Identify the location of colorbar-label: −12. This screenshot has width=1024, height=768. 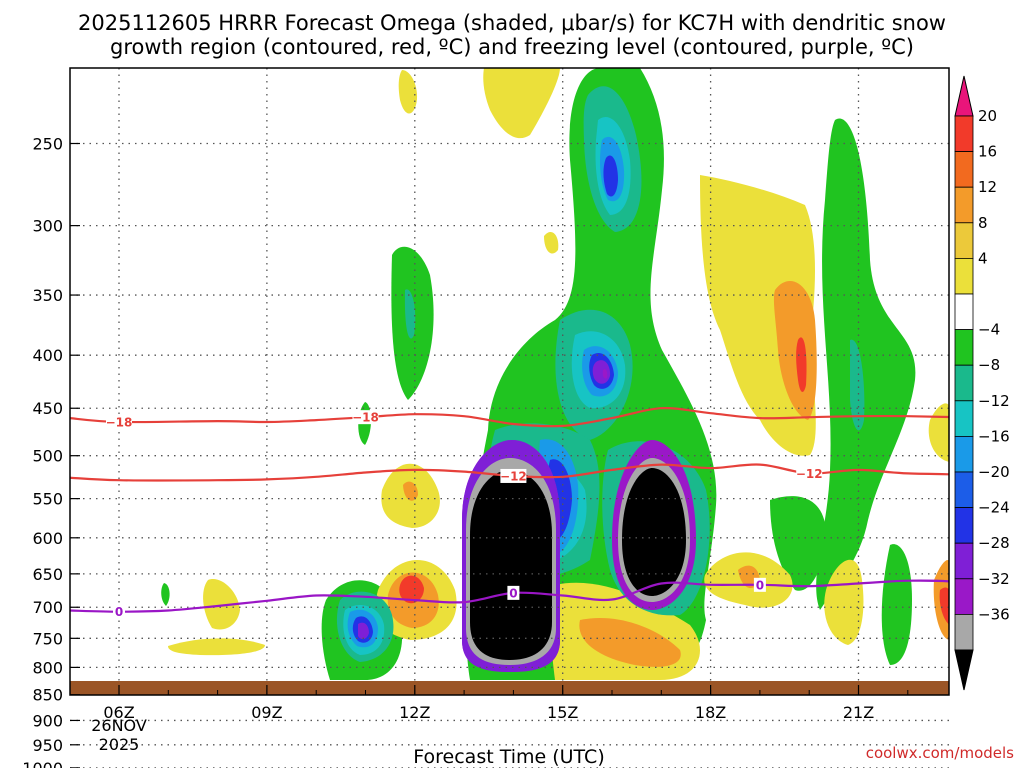
(994, 401).